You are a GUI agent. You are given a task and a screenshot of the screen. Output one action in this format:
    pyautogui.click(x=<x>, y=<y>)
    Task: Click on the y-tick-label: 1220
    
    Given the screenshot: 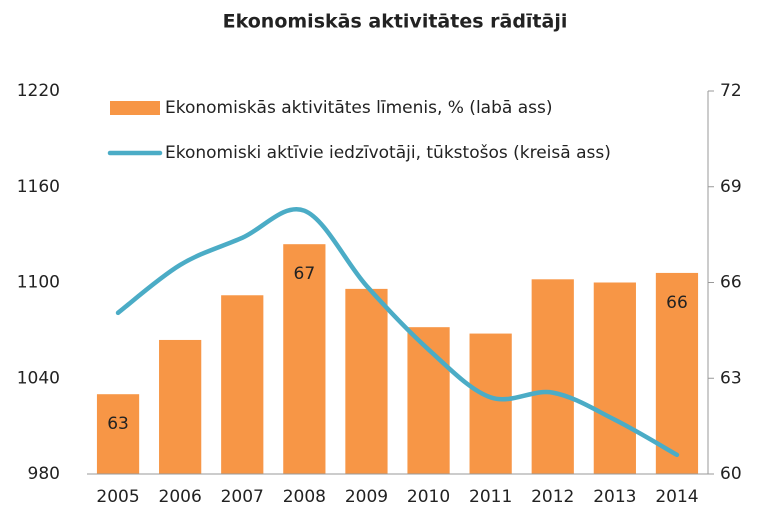 What is the action you would take?
    pyautogui.click(x=38, y=91)
    